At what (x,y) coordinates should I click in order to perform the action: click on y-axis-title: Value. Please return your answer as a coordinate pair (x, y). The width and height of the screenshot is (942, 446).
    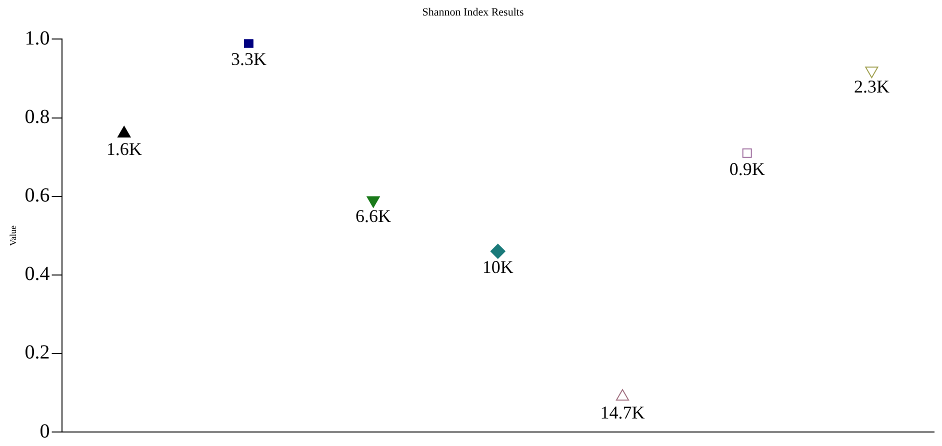
    Looking at the image, I should click on (13, 235).